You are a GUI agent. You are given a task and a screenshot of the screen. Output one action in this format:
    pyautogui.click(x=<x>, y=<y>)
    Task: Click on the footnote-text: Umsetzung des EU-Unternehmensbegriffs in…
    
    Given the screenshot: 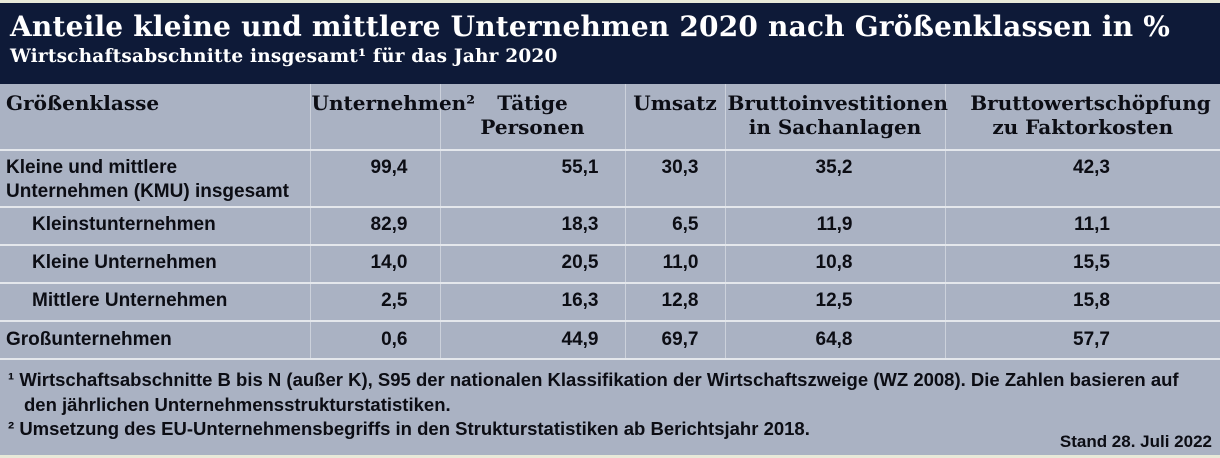 What is the action you would take?
    pyautogui.click(x=414, y=429)
    